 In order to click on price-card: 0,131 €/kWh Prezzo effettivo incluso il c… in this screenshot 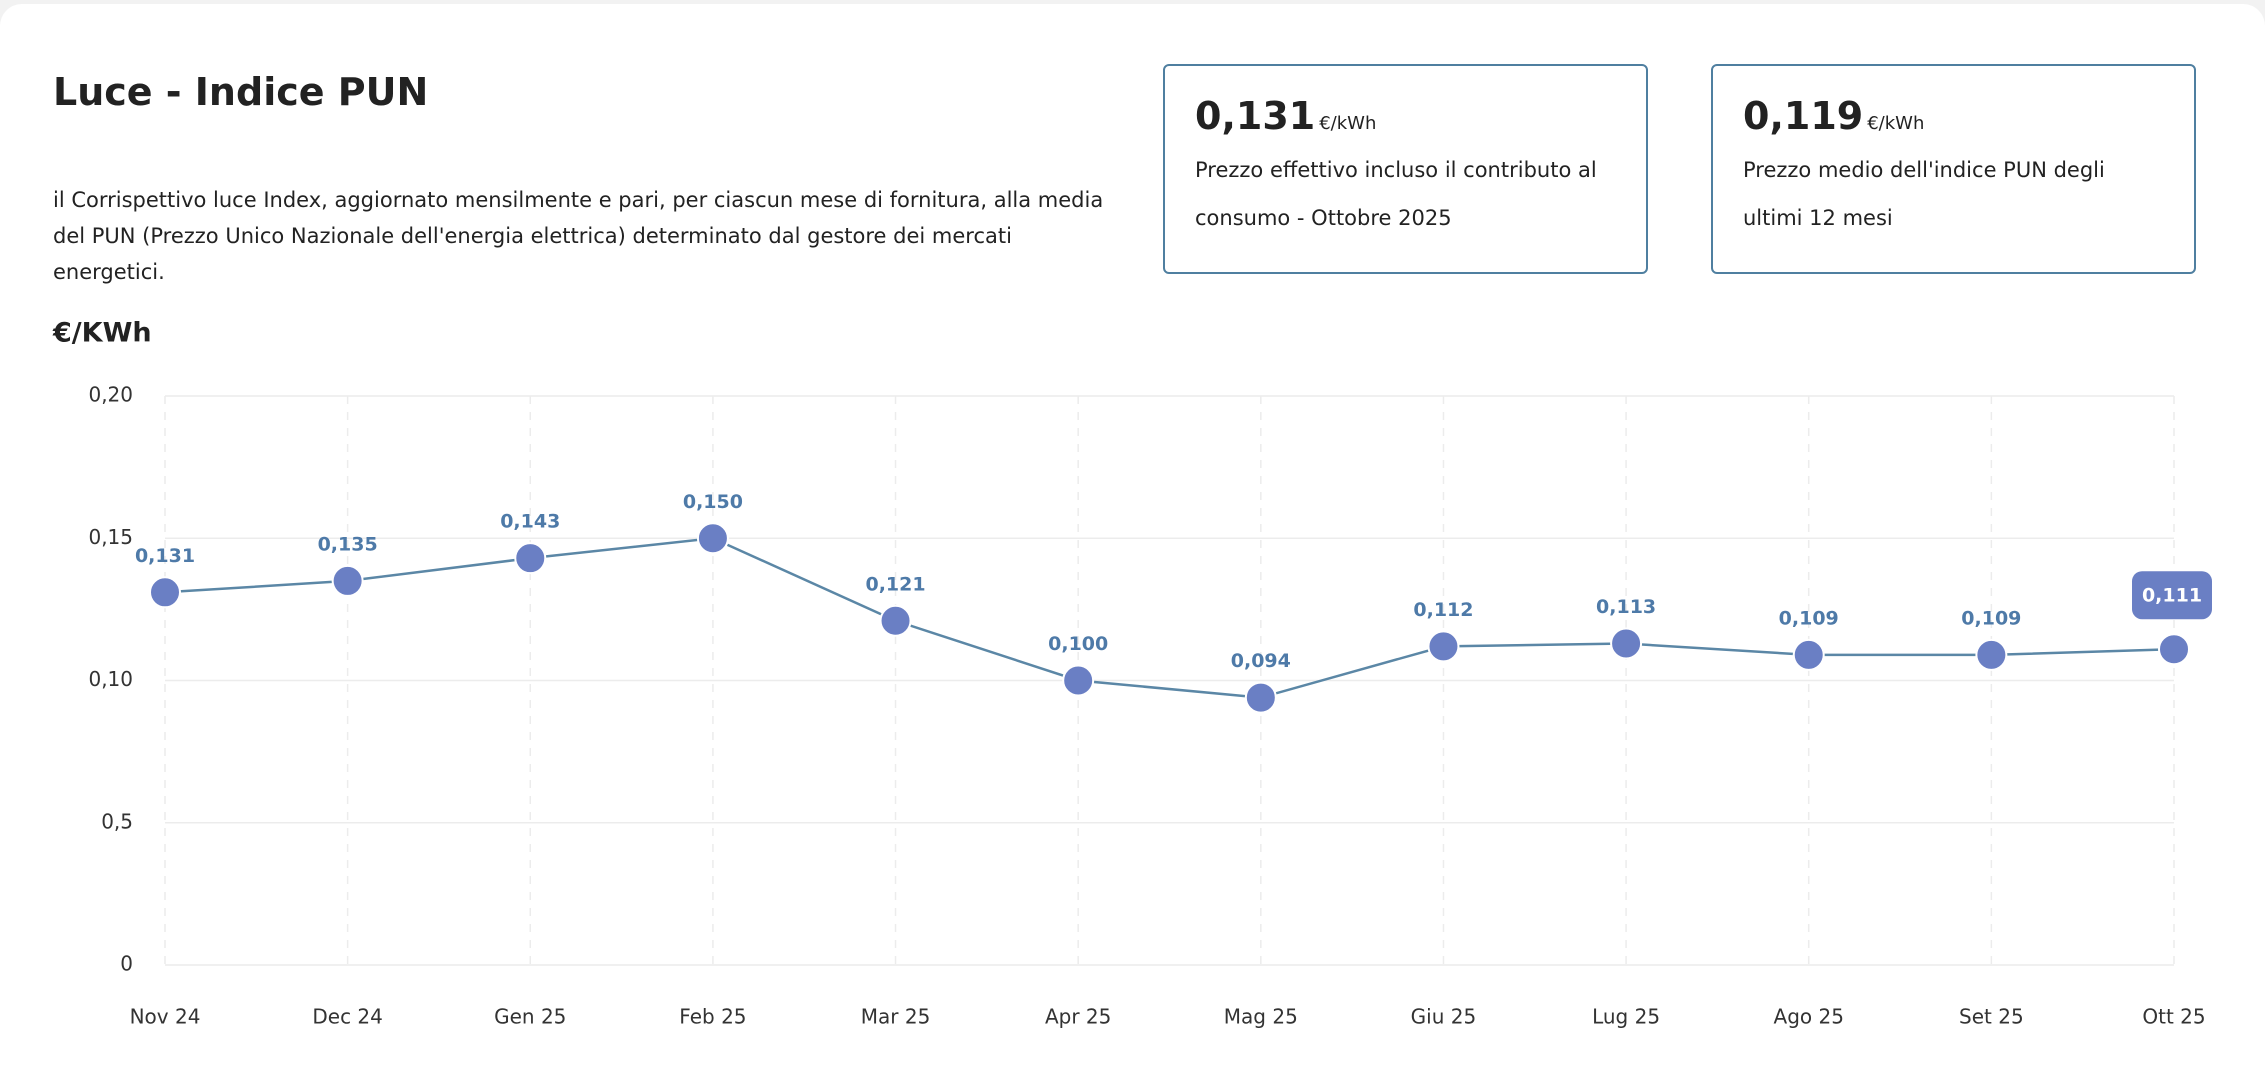, I will do `click(1405, 169)`.